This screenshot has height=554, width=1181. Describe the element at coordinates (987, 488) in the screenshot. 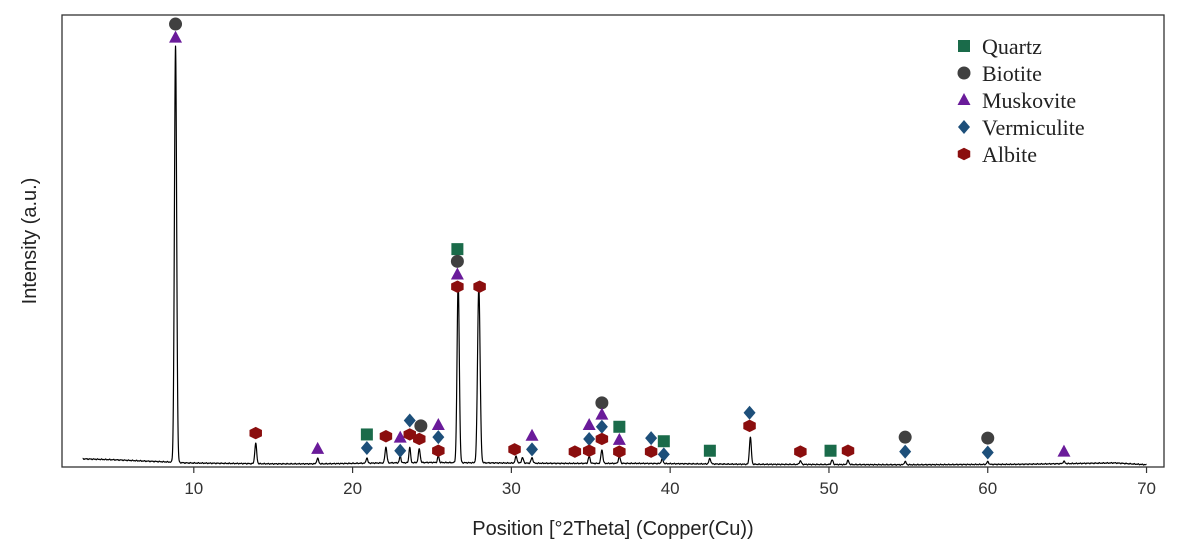

I see `x-tick-label: 60` at that location.